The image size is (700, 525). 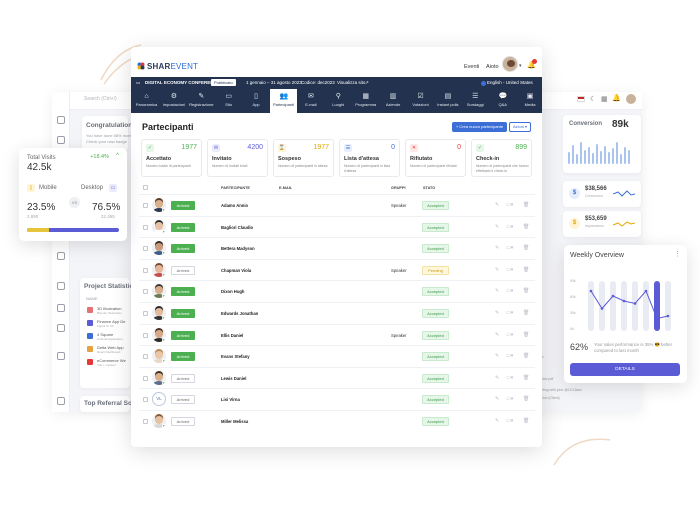 What do you see at coordinates (109, 363) in the screenshot?
I see `project-item: eCommerce We Vue + Laravel` at bounding box center [109, 363].